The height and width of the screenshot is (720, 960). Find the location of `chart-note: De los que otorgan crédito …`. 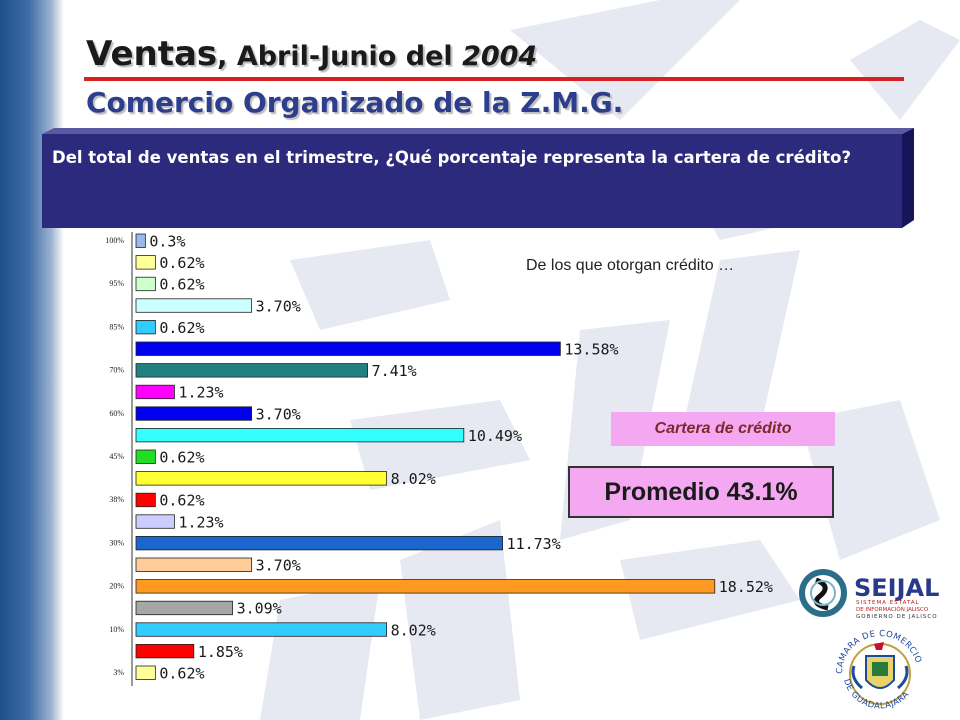

chart-note: De los que otorgan crédito … is located at coordinates (630, 265).